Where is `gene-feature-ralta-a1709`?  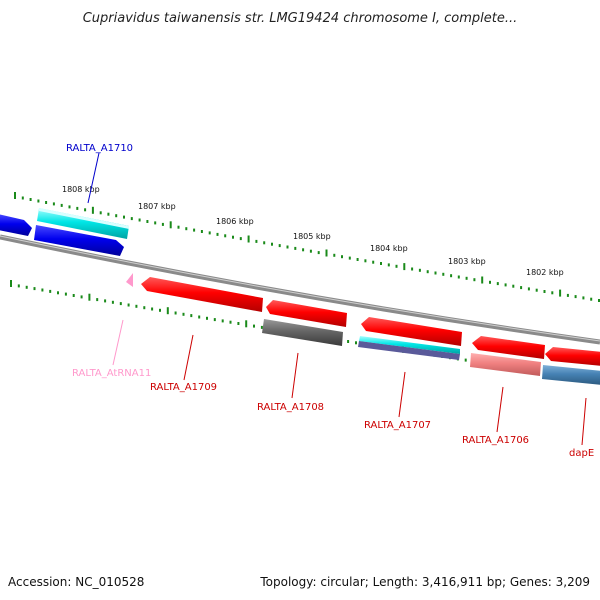 gene-feature-ralta-a1709 is located at coordinates (202, 294).